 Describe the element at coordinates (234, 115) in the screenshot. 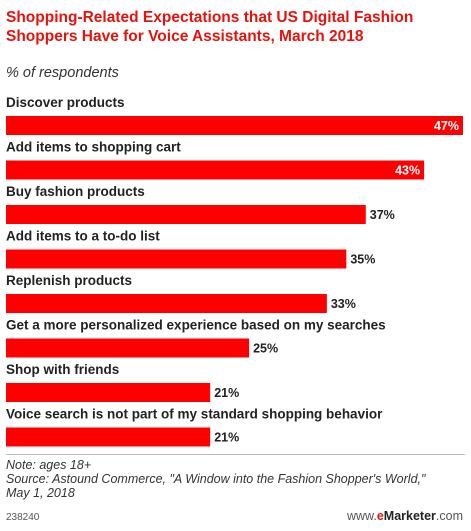

I see `bar-row: Discover products 47%` at that location.